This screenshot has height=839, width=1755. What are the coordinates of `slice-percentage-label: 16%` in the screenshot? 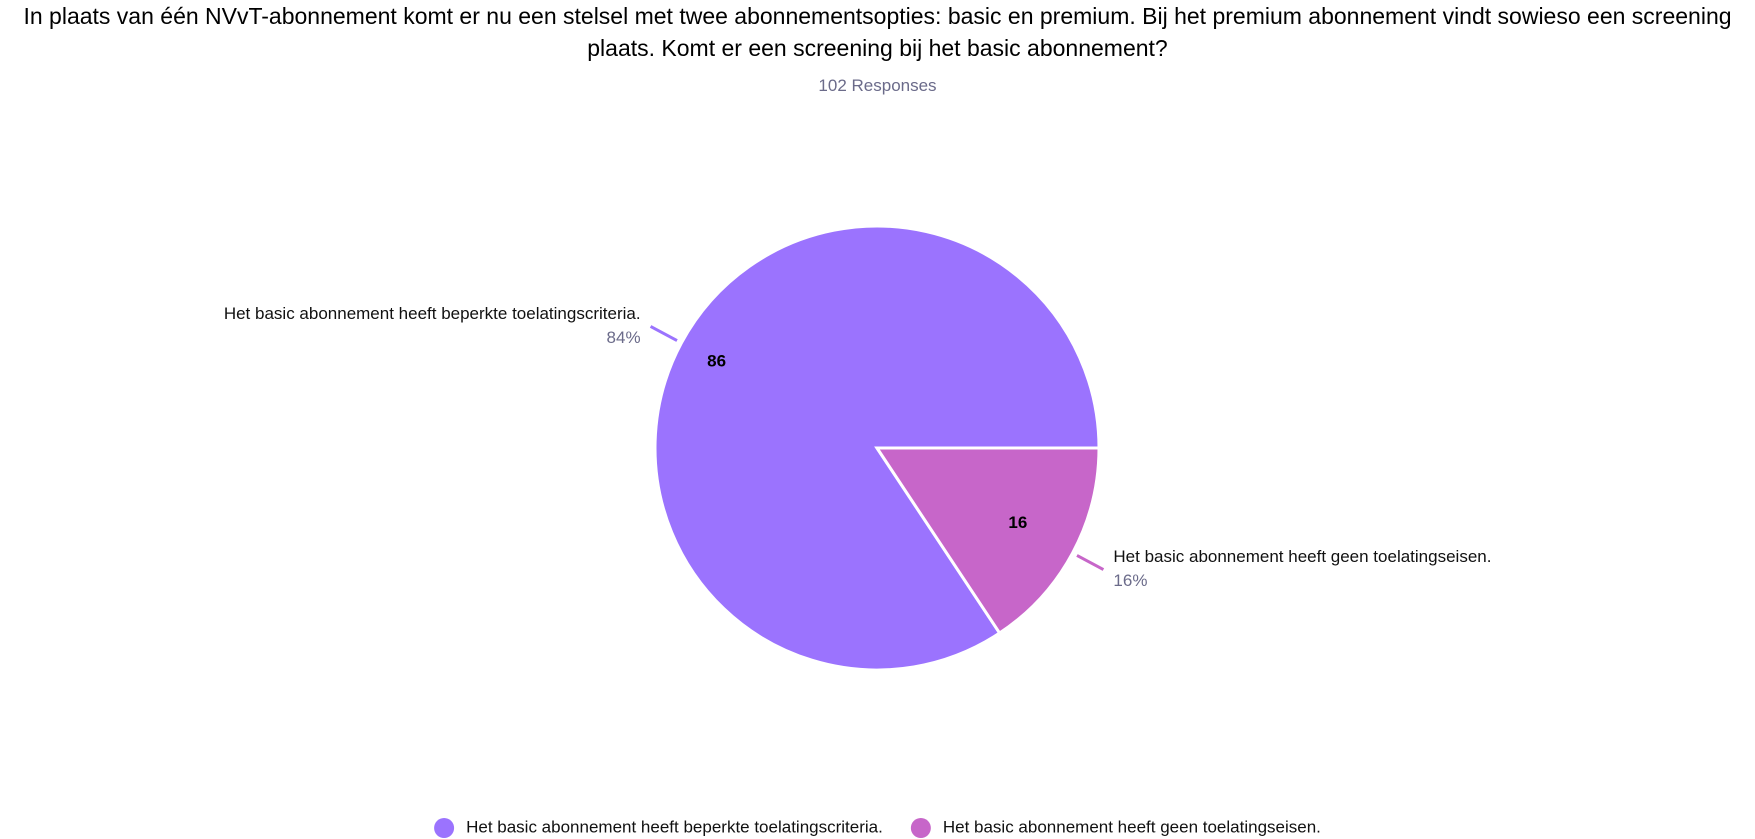 It's located at (1130, 580).